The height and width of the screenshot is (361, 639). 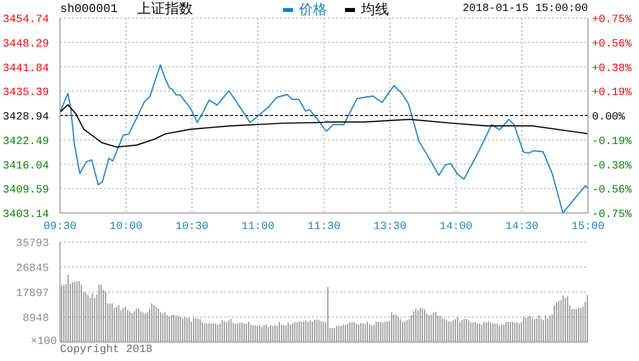 What do you see at coordinates (612, 93) in the screenshot?
I see `y2-tick-label: +0.19%` at bounding box center [612, 93].